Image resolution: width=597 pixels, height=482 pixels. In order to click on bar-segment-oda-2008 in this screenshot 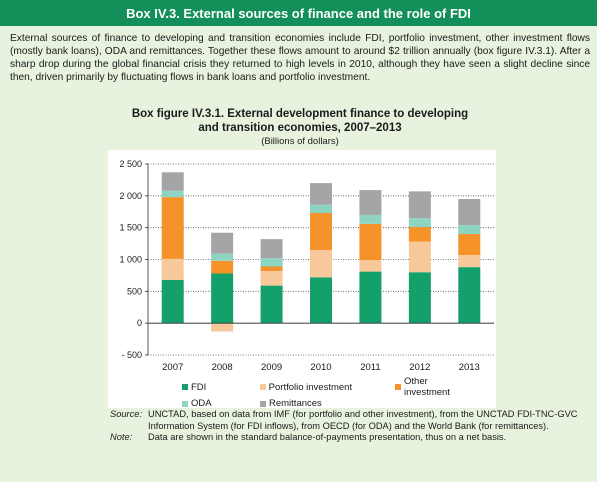, I will do `click(222, 257)`.